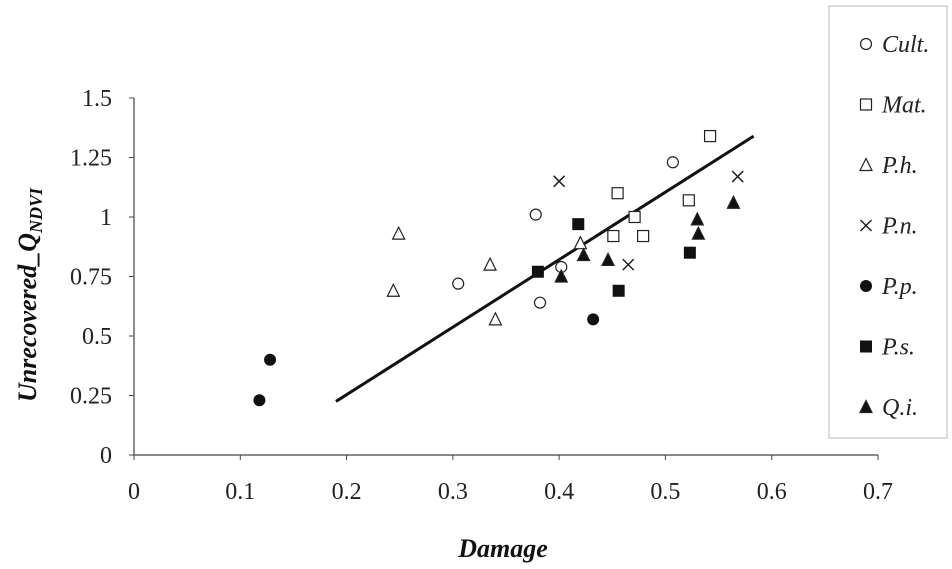  What do you see at coordinates (97, 337) in the screenshot?
I see `y-tick-label: 0.5` at bounding box center [97, 337].